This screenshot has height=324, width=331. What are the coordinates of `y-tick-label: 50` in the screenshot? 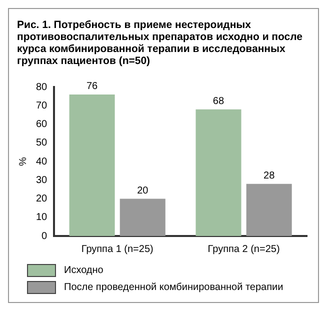 It's located at (42, 143).